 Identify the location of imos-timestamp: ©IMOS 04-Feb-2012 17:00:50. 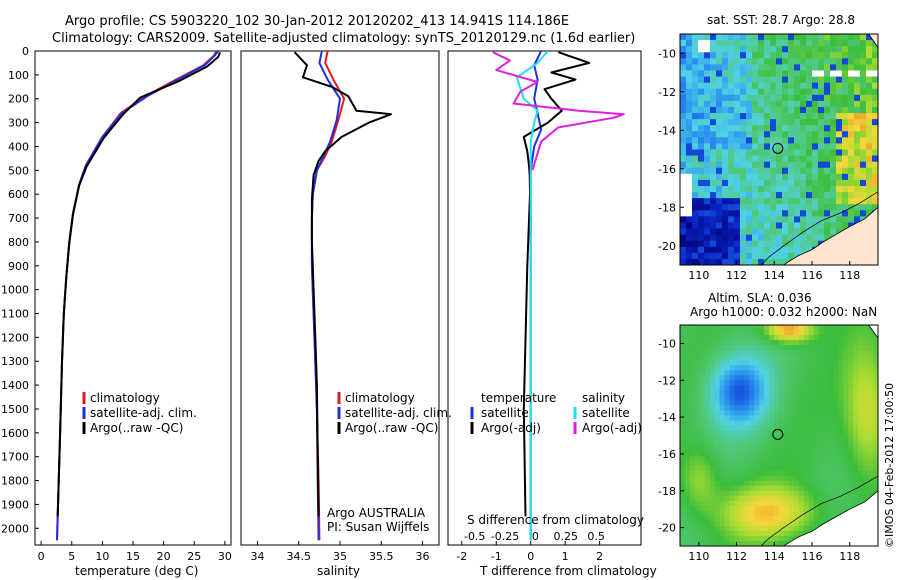
(889, 465).